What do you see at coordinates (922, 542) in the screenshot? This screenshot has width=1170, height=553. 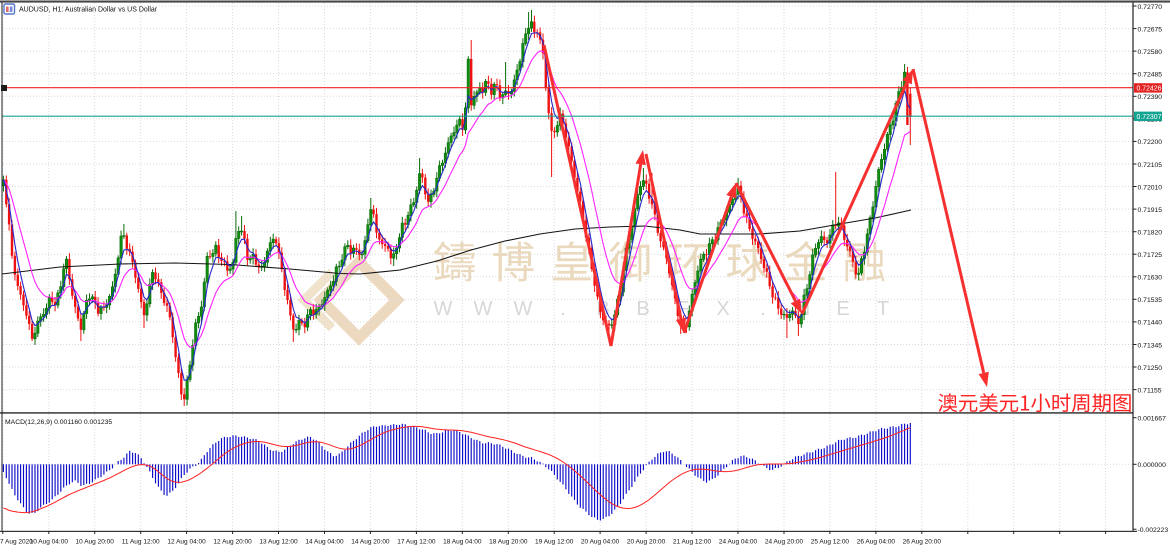 I see `svg-text: 26 Aug 20:00` at bounding box center [922, 542].